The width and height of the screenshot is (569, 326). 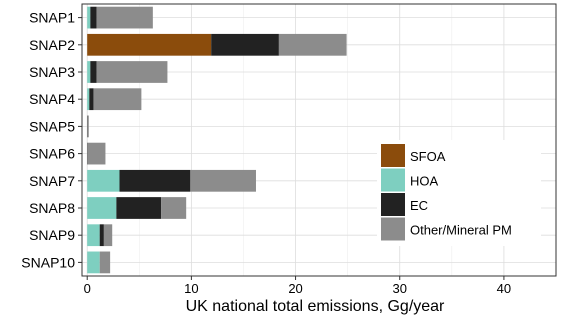 I want to click on legend-key-other-mineral-pm, so click(x=393, y=229).